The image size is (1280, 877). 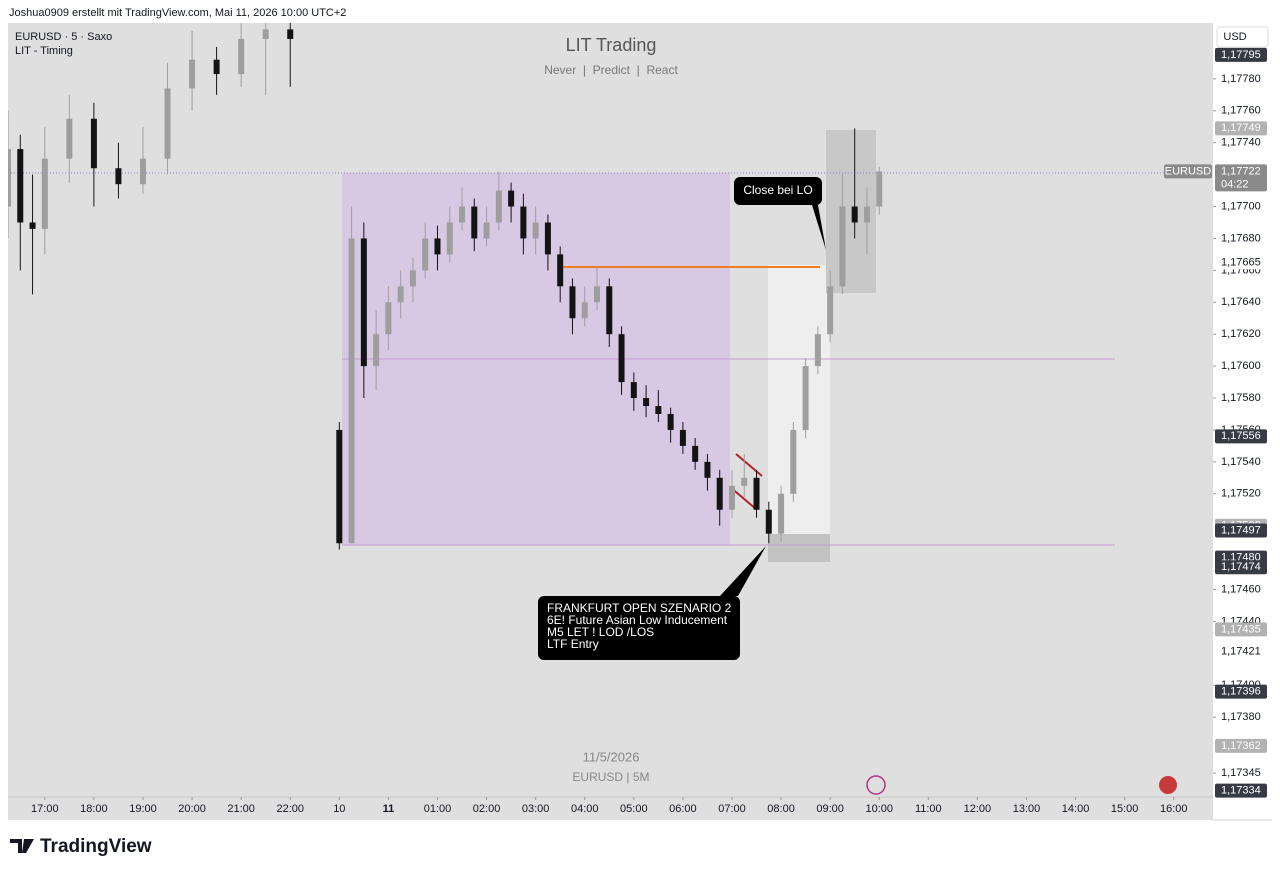 What do you see at coordinates (143, 809) in the screenshot?
I see `x-tick-label: 19:00` at bounding box center [143, 809].